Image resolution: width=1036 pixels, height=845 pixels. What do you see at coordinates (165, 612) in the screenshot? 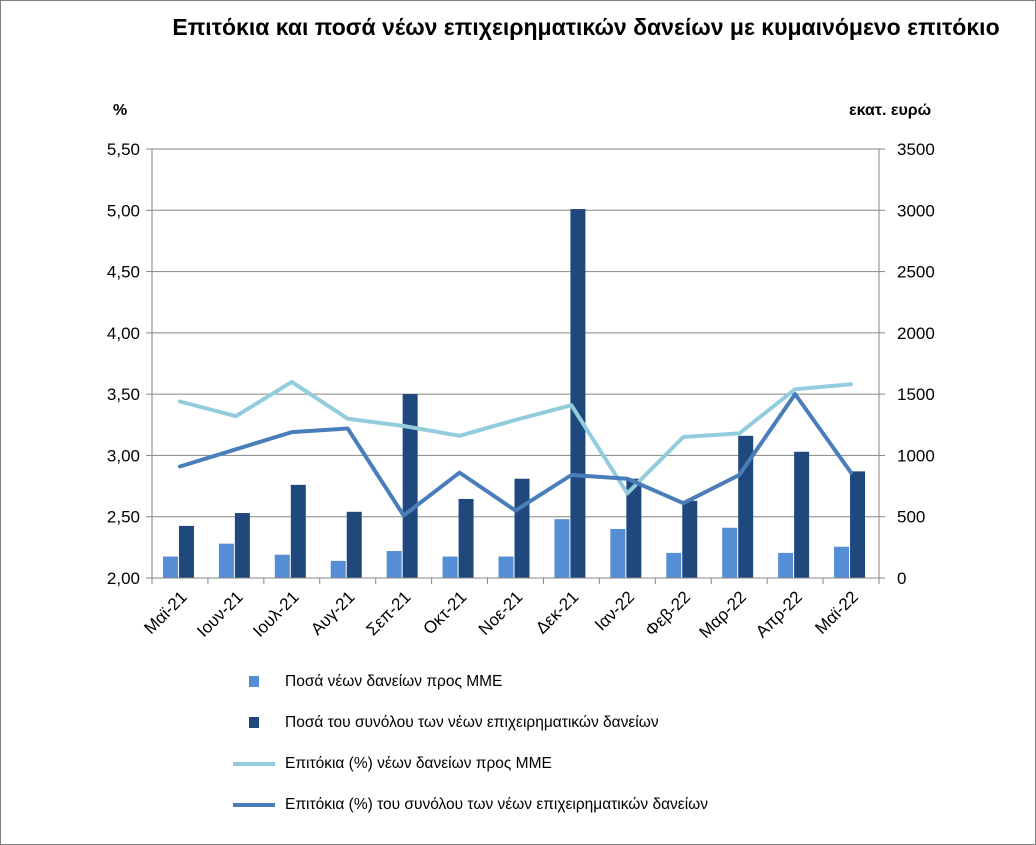
I see `x-tick-label: Μαϊ-21` at bounding box center [165, 612].